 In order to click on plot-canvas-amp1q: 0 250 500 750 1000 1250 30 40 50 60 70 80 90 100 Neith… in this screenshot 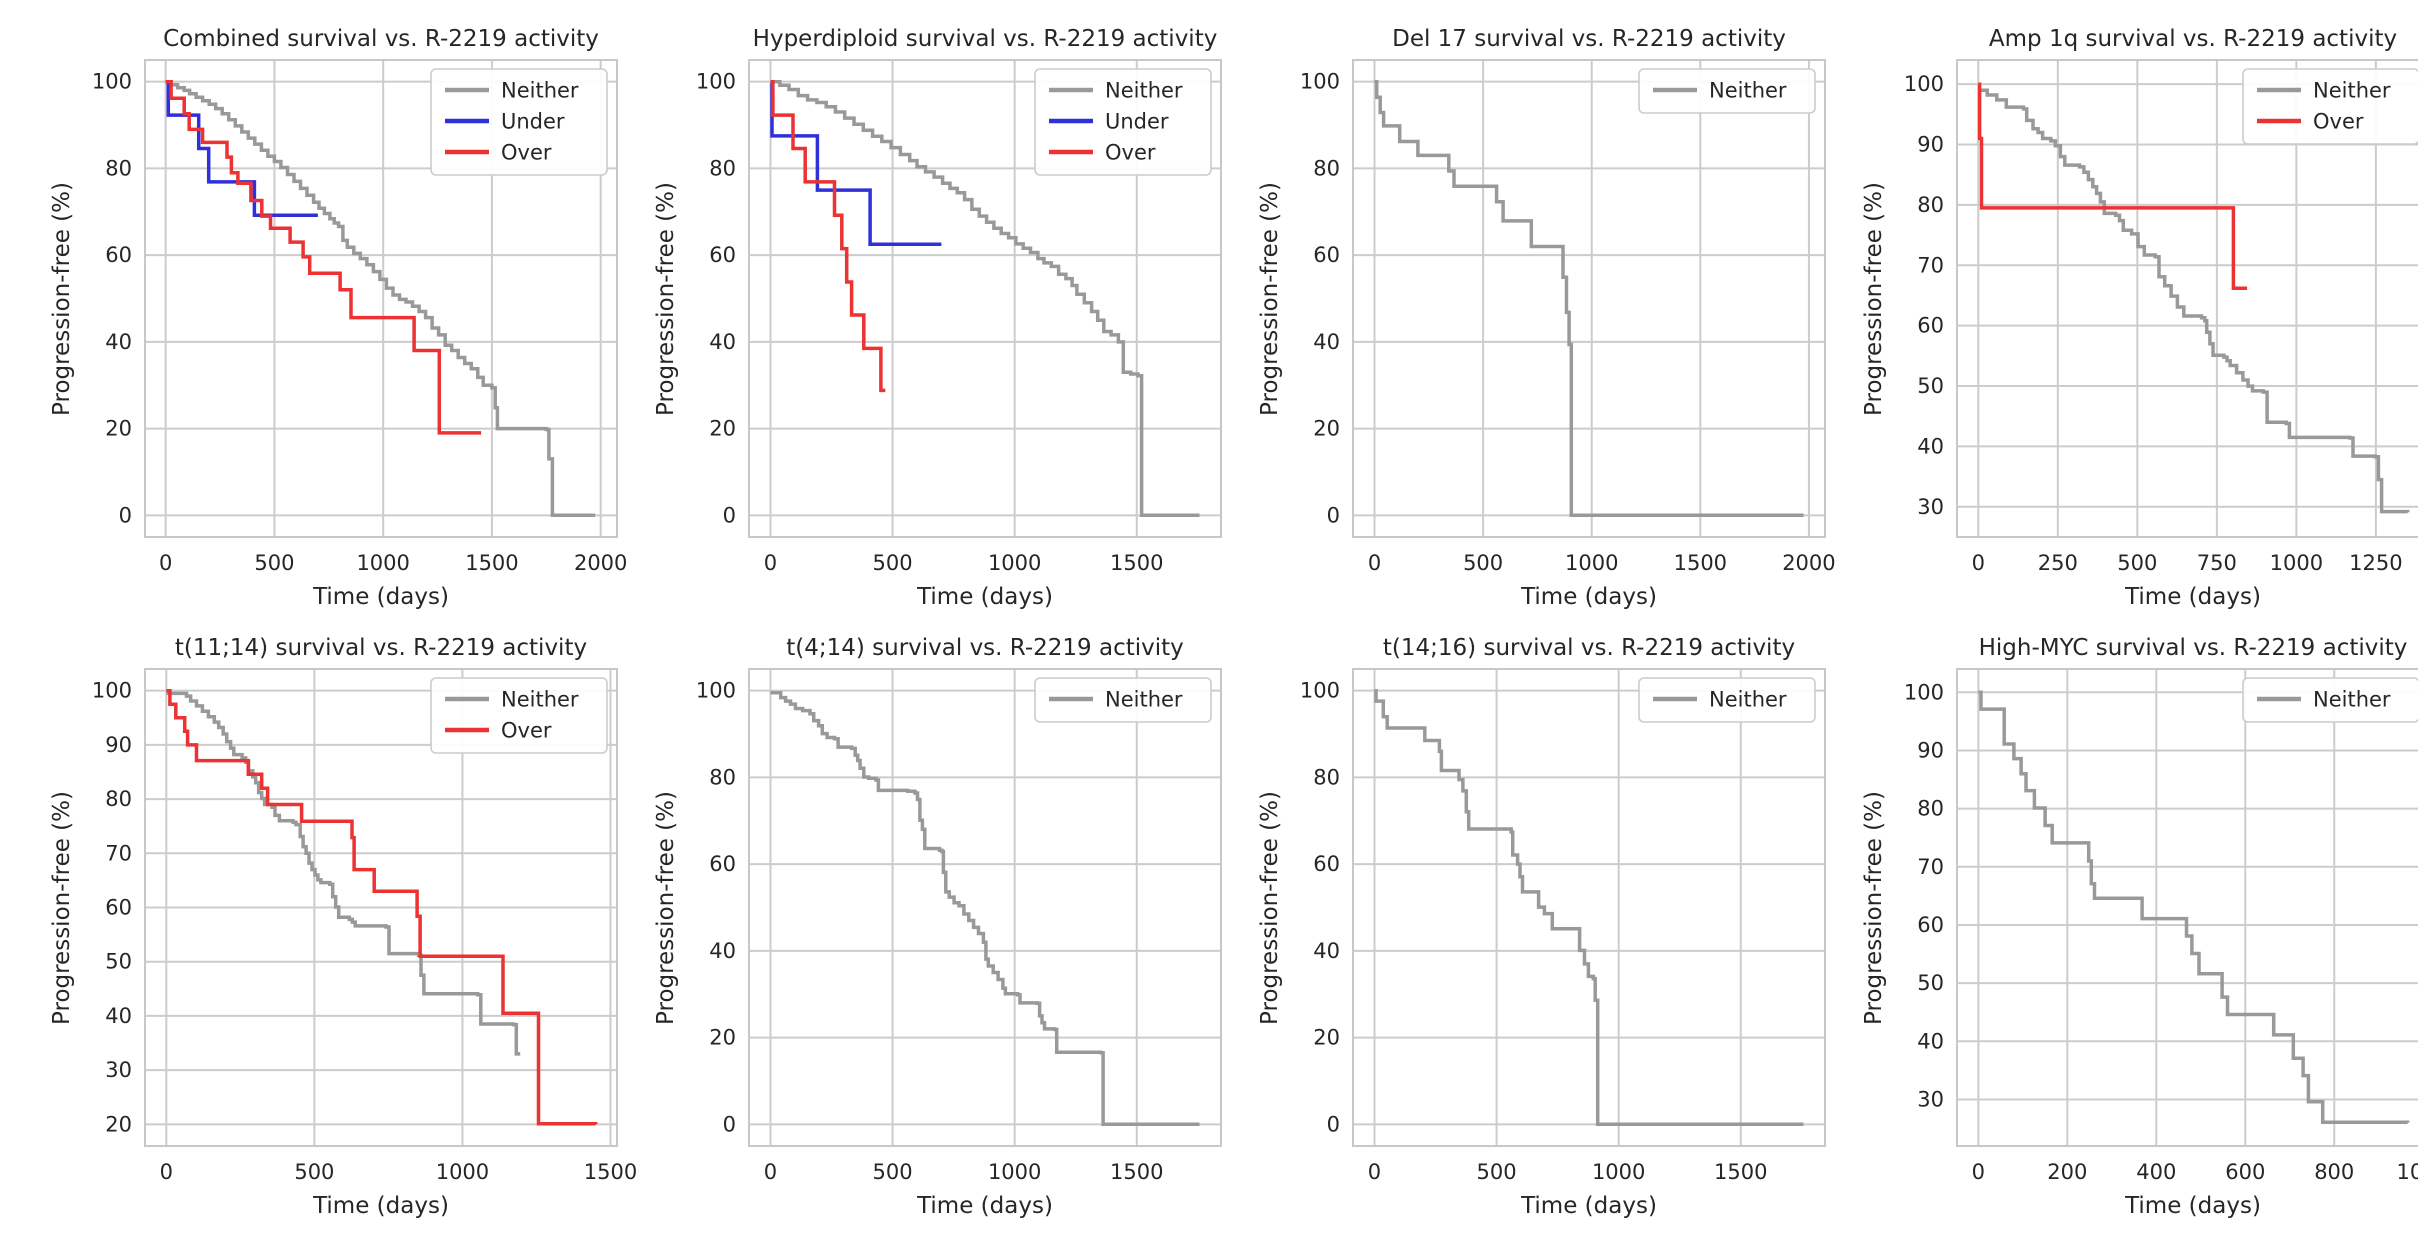, I will do `click(2161, 317)`.